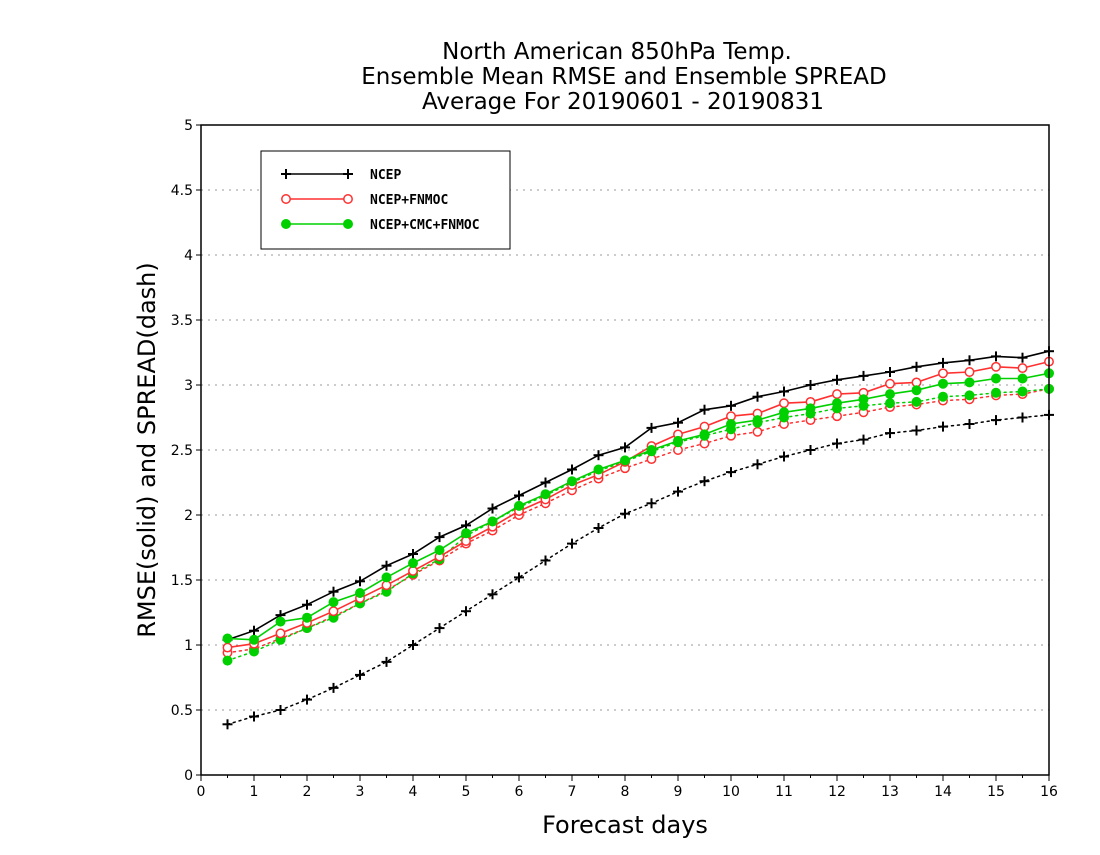 The image size is (1100, 855). What do you see at coordinates (623, 102) in the screenshot?
I see `title-line-3: Average For 20190601 - 20190831` at bounding box center [623, 102].